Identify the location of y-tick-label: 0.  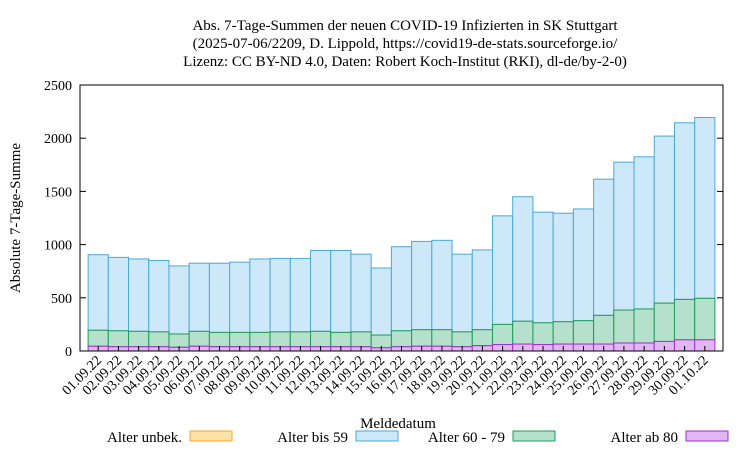
(68, 352).